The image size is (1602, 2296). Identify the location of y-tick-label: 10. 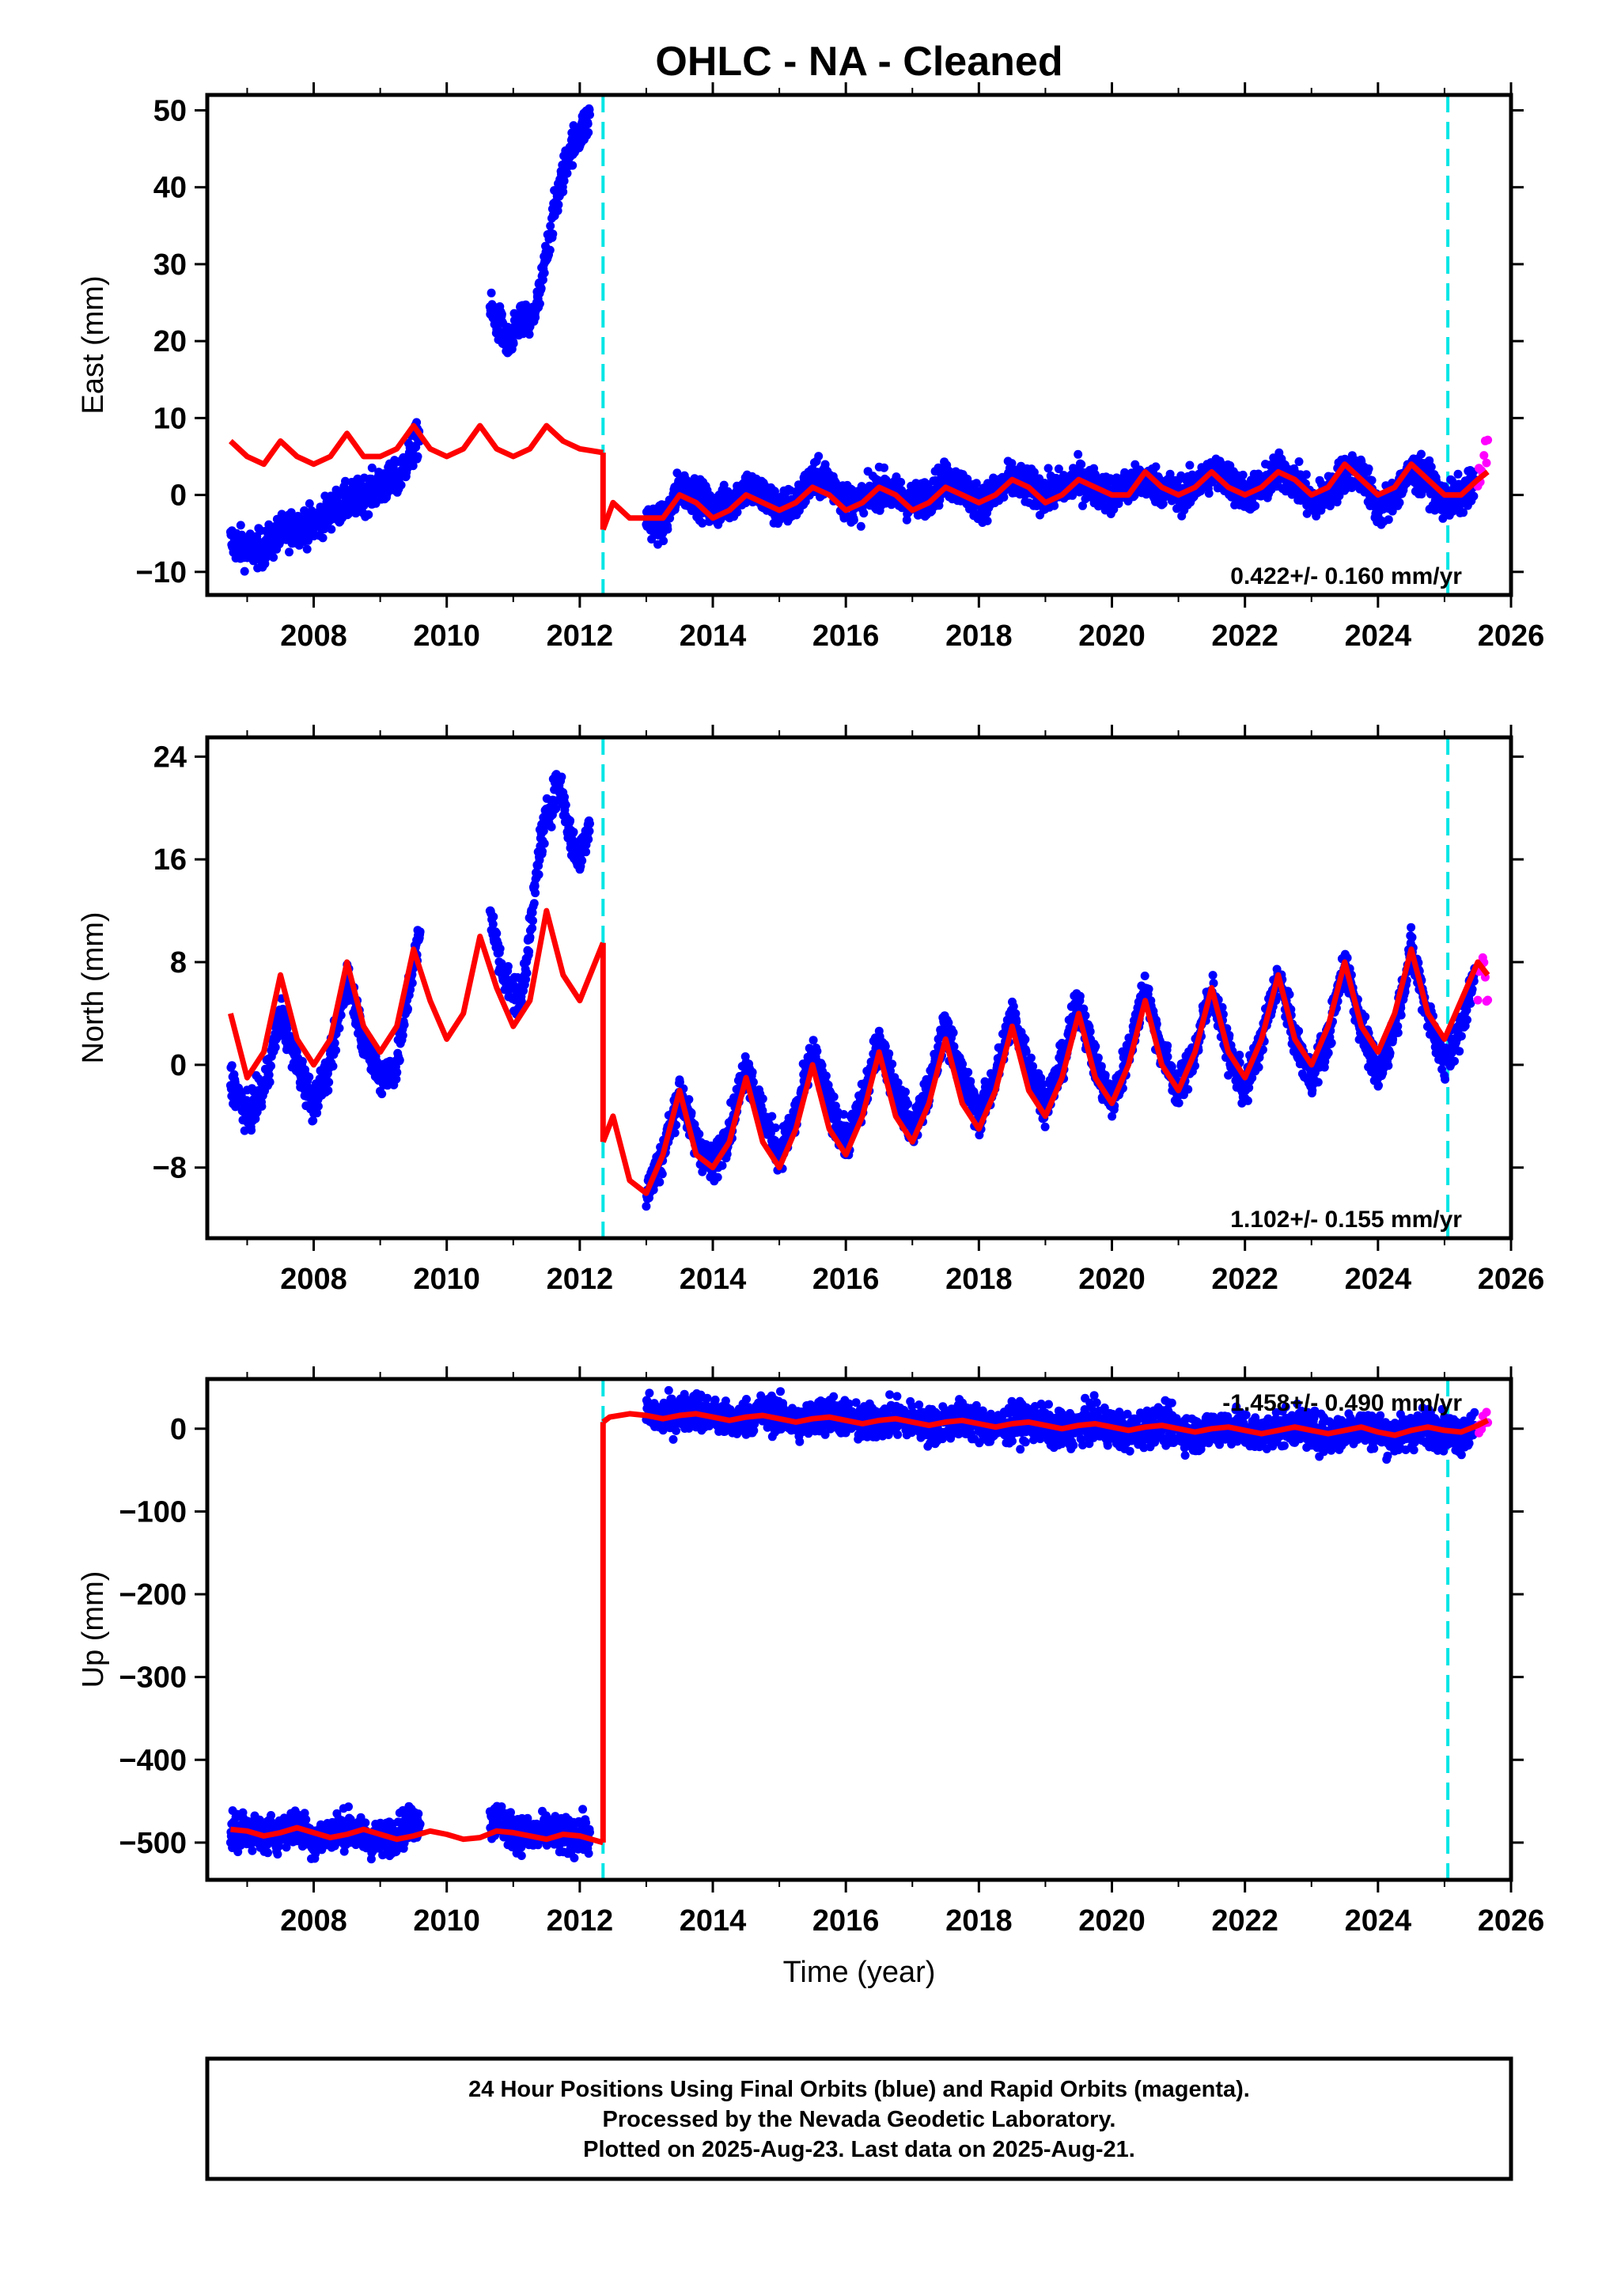
(170, 418).